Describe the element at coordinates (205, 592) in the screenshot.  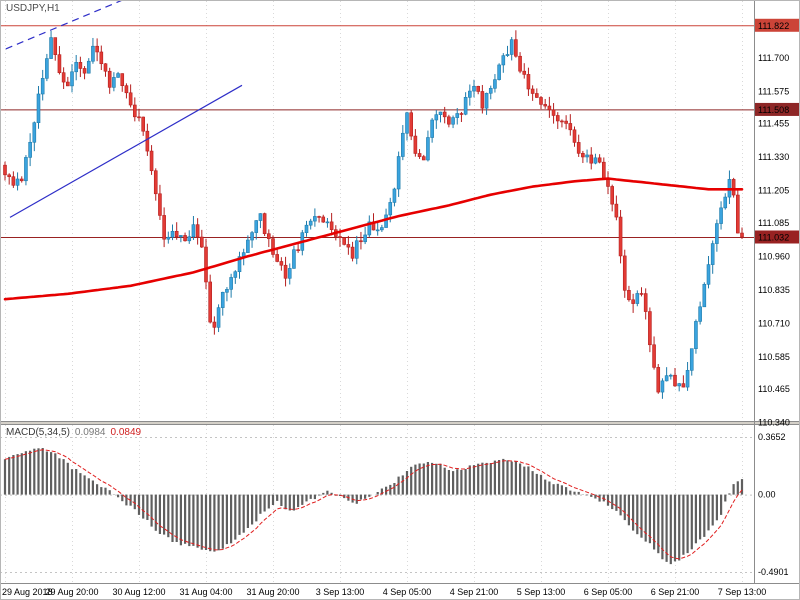
I see `time-tick-label: 31 Aug 04:00` at that location.